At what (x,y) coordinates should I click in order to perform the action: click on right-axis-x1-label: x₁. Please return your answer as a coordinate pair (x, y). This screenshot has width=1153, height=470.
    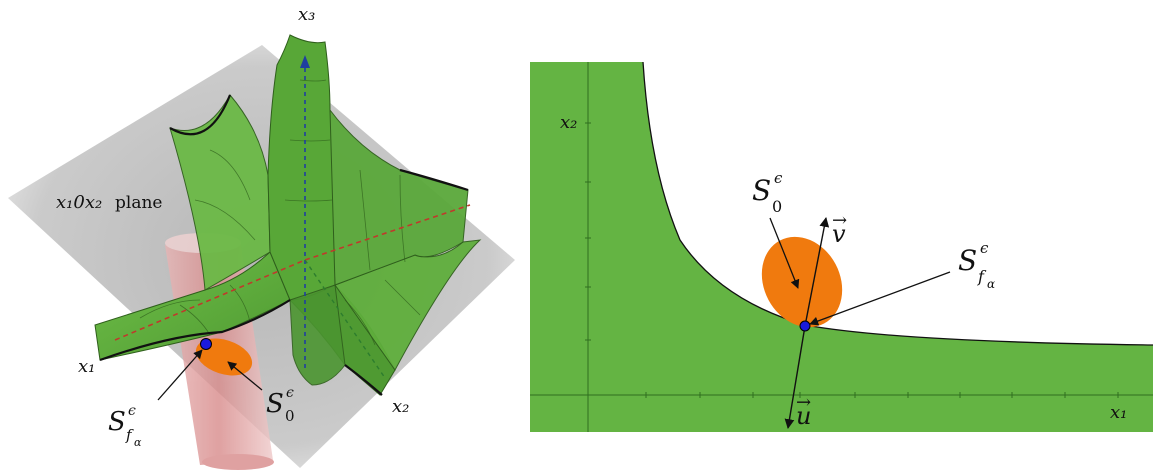
    Looking at the image, I should click on (1118, 412).